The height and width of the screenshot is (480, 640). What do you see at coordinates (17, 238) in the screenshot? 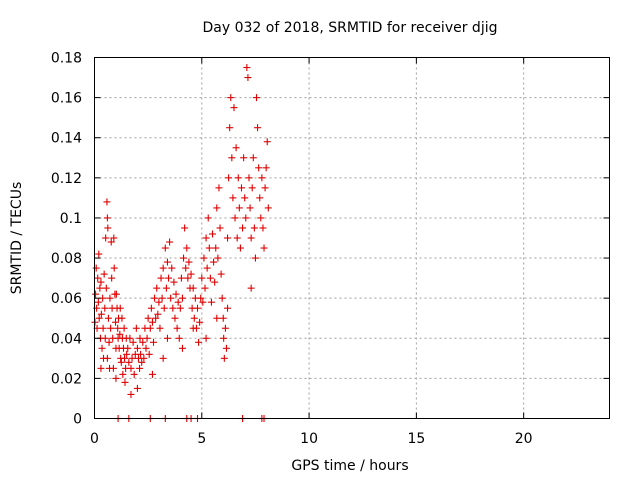
I see `y-axis-label: SRMTID / TECUs` at bounding box center [17, 238].